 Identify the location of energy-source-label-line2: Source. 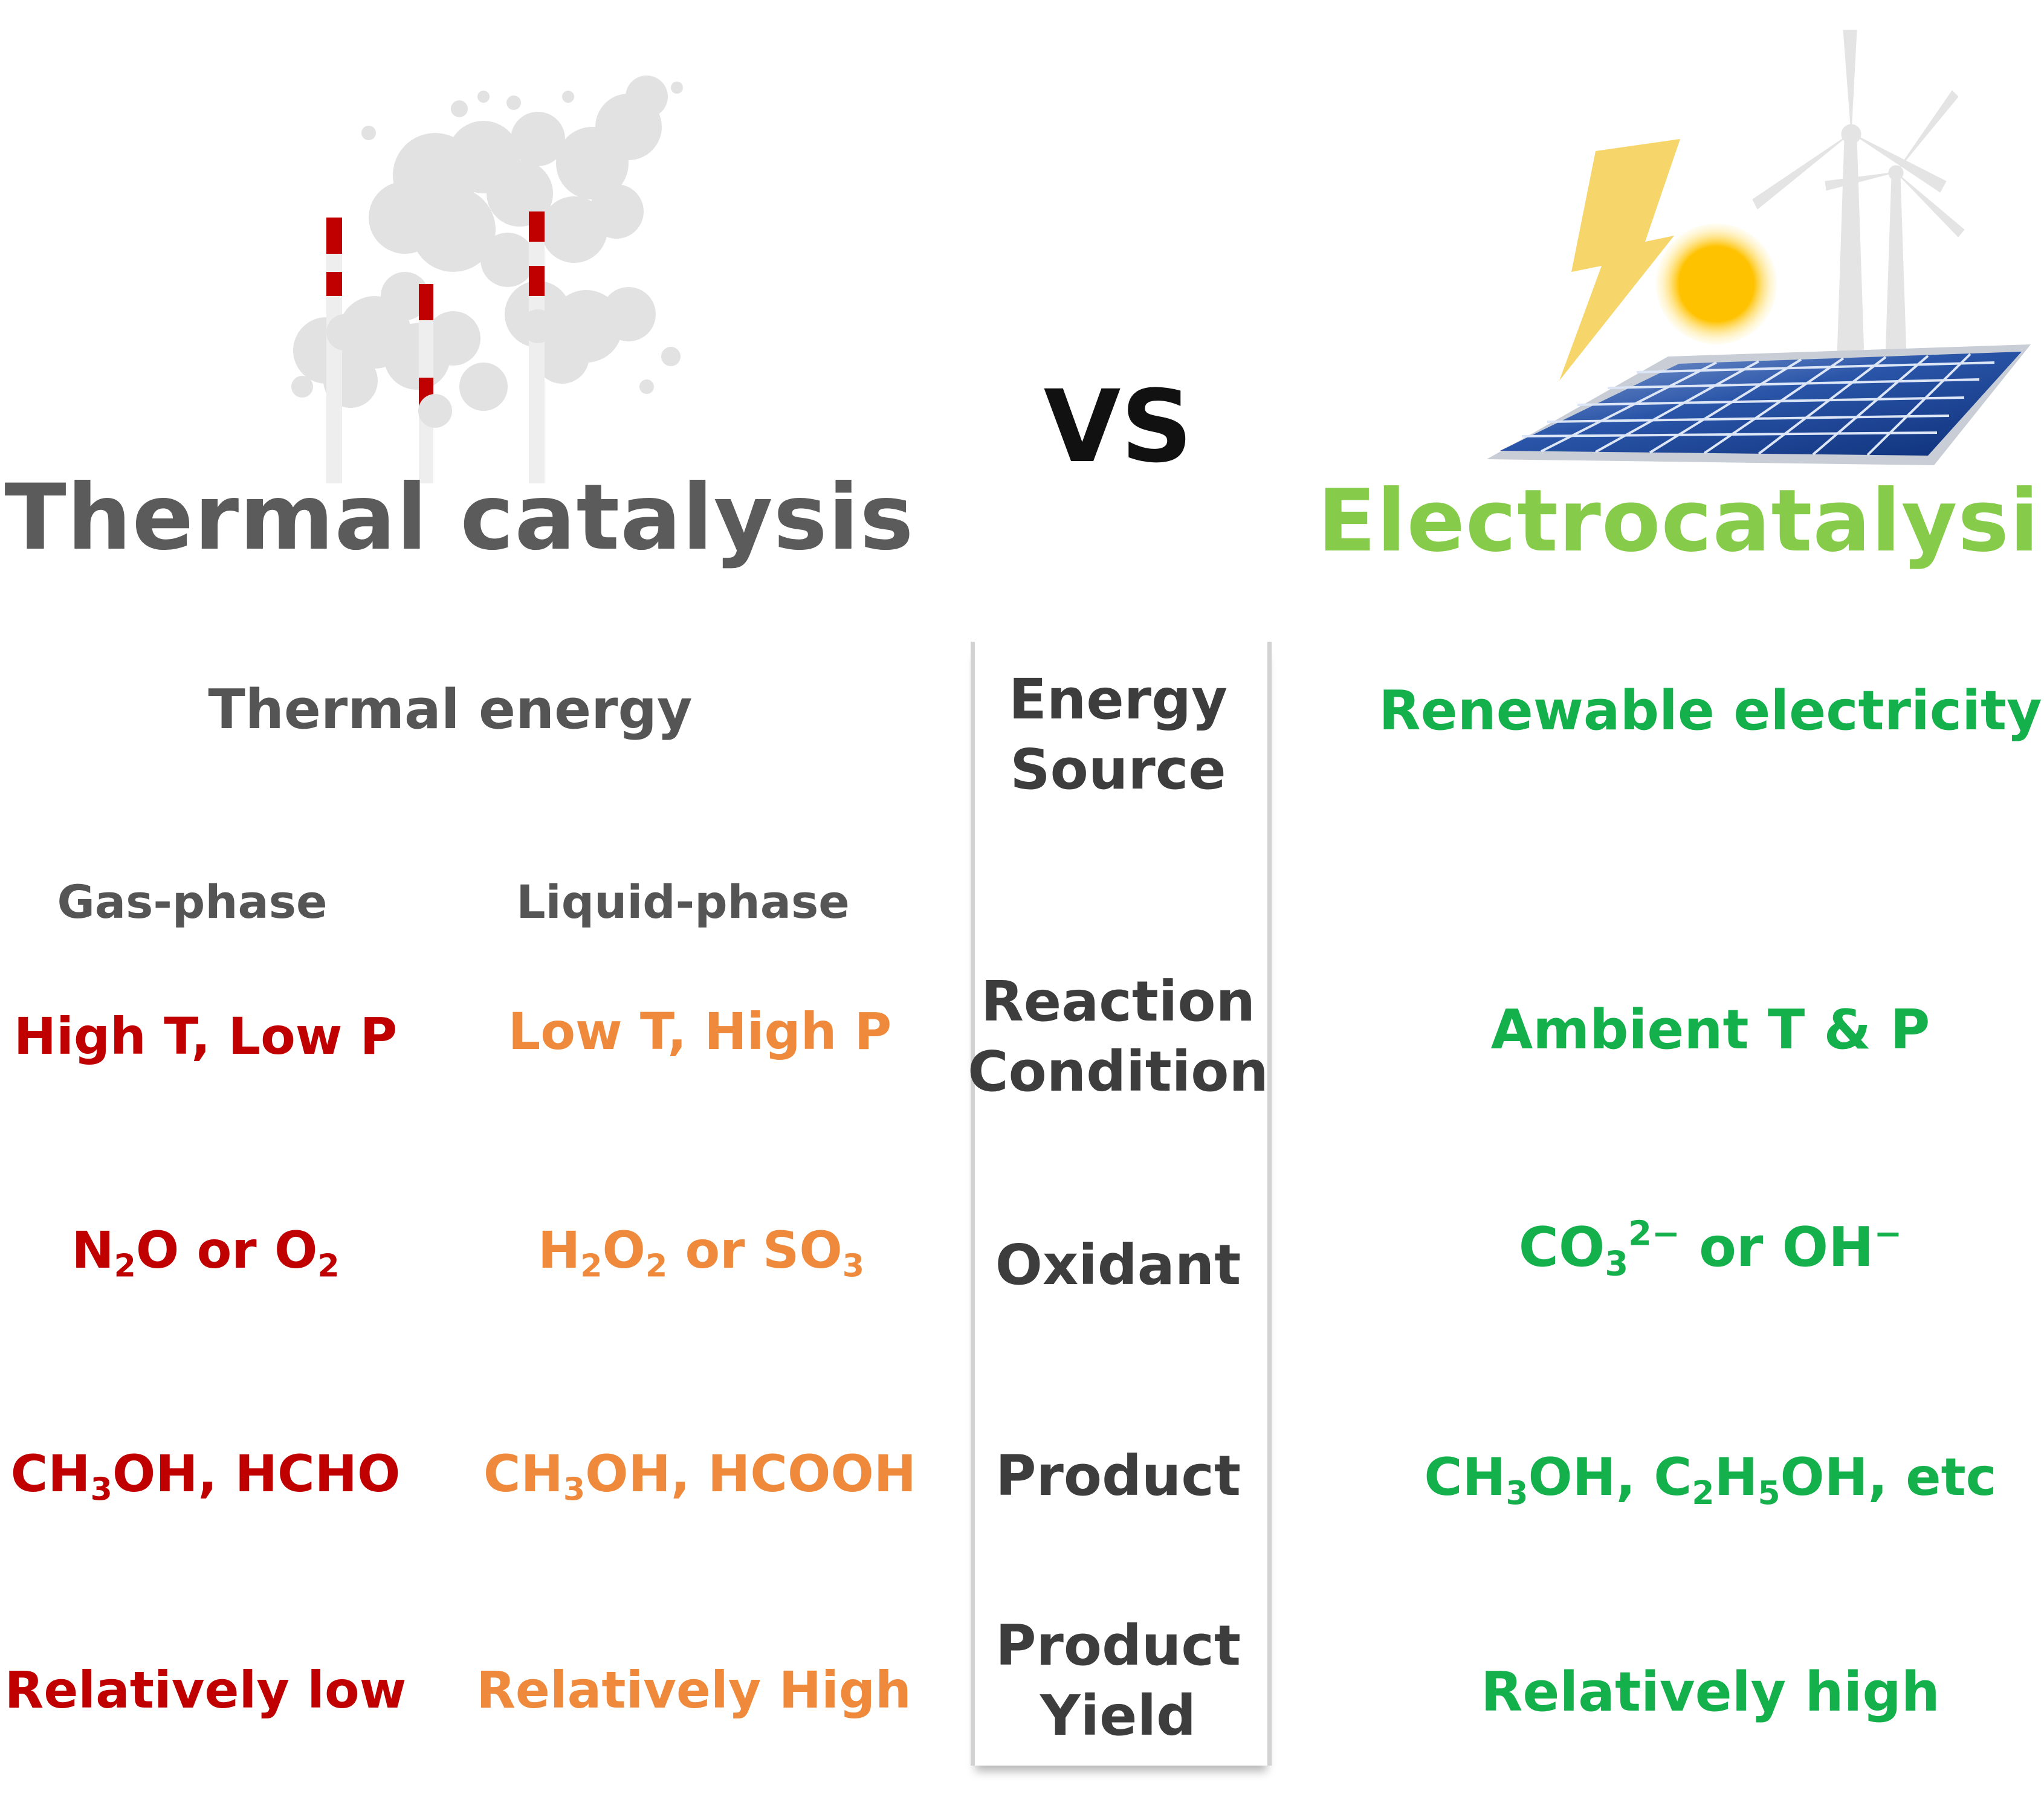
(1118, 769).